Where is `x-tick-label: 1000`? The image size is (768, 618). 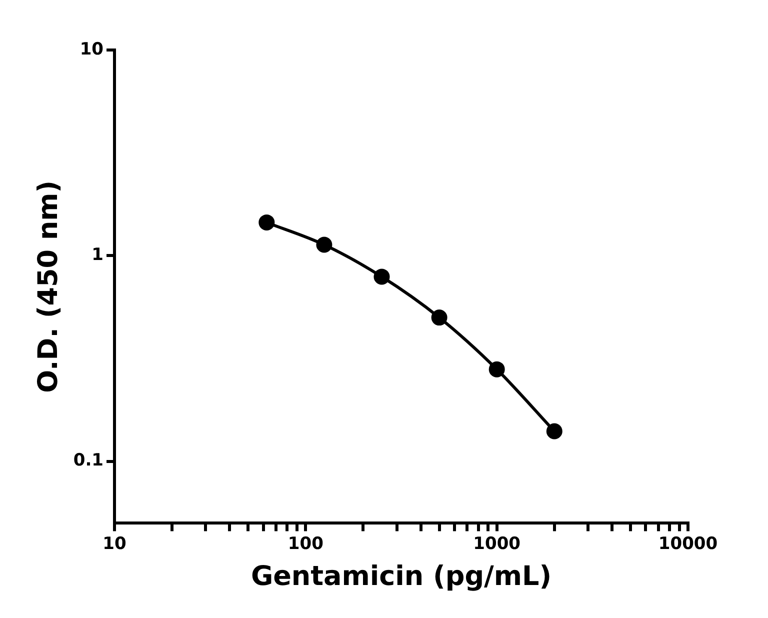
x-tick-label: 1000 is located at coordinates (497, 544).